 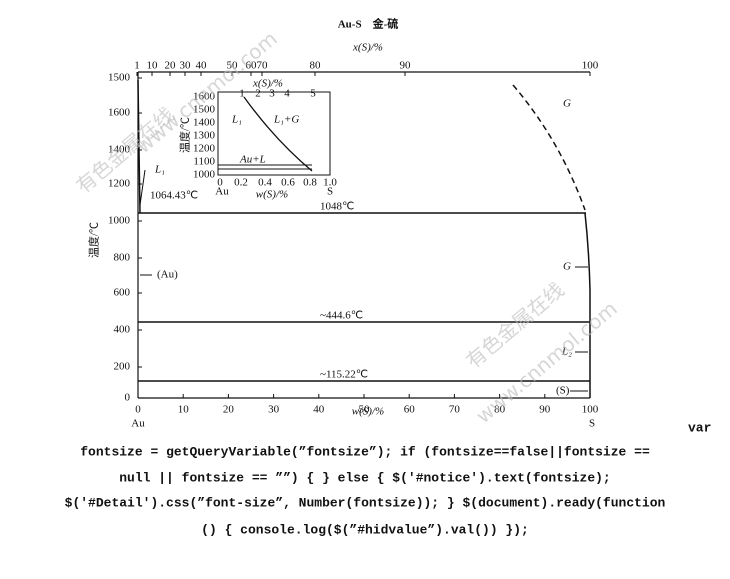 I want to click on end-label: Au, so click(x=138, y=424).